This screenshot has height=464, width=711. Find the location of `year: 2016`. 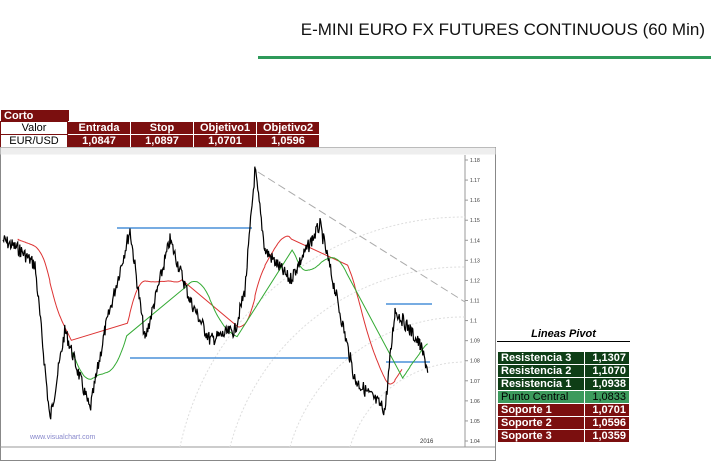

year: 2016 is located at coordinates (427, 442).